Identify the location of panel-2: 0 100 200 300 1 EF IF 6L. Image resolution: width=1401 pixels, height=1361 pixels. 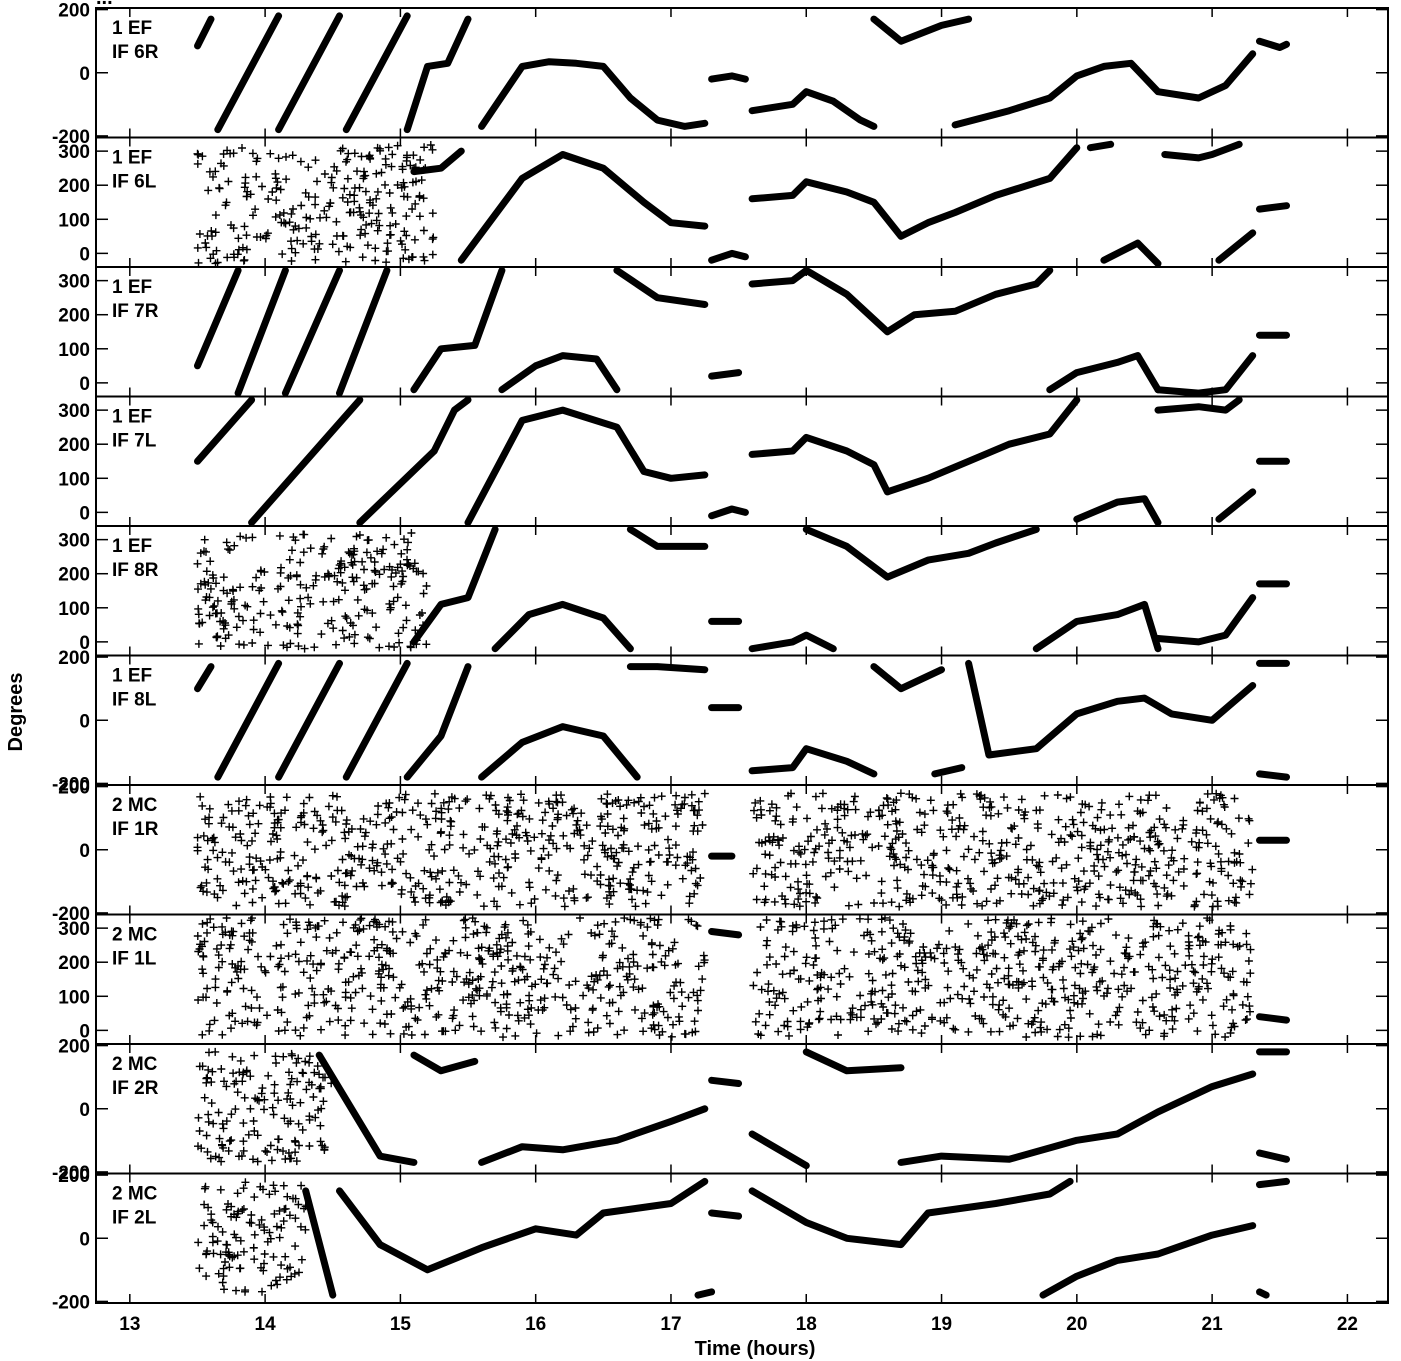
(723, 202).